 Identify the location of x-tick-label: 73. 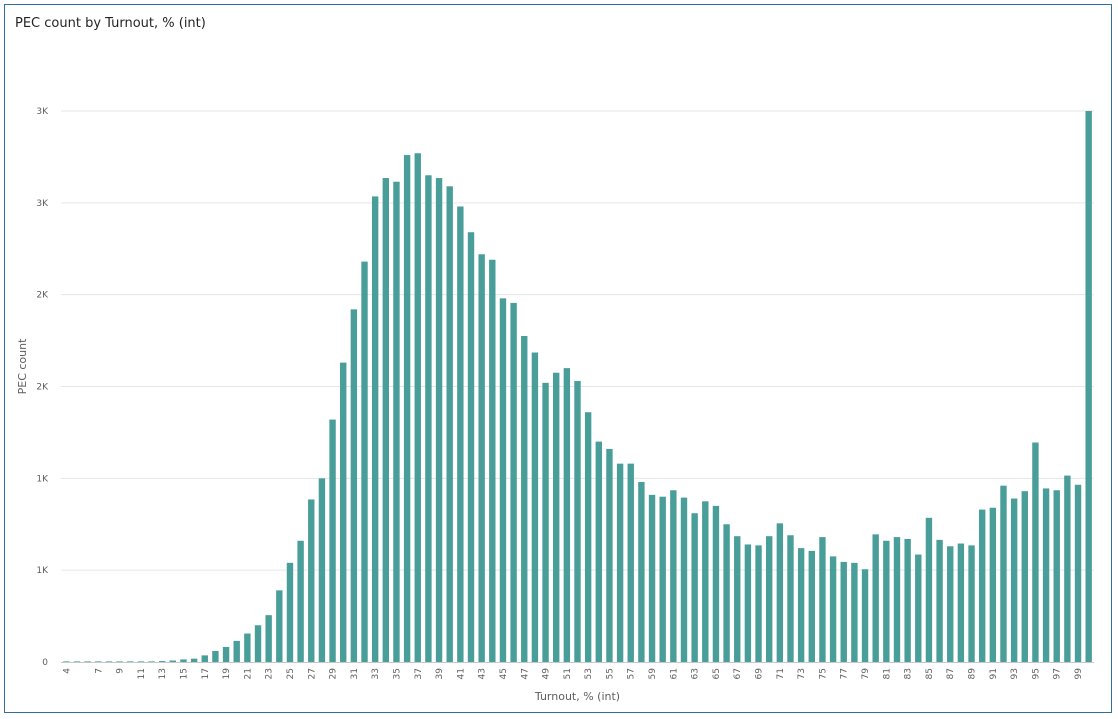
(802, 673).